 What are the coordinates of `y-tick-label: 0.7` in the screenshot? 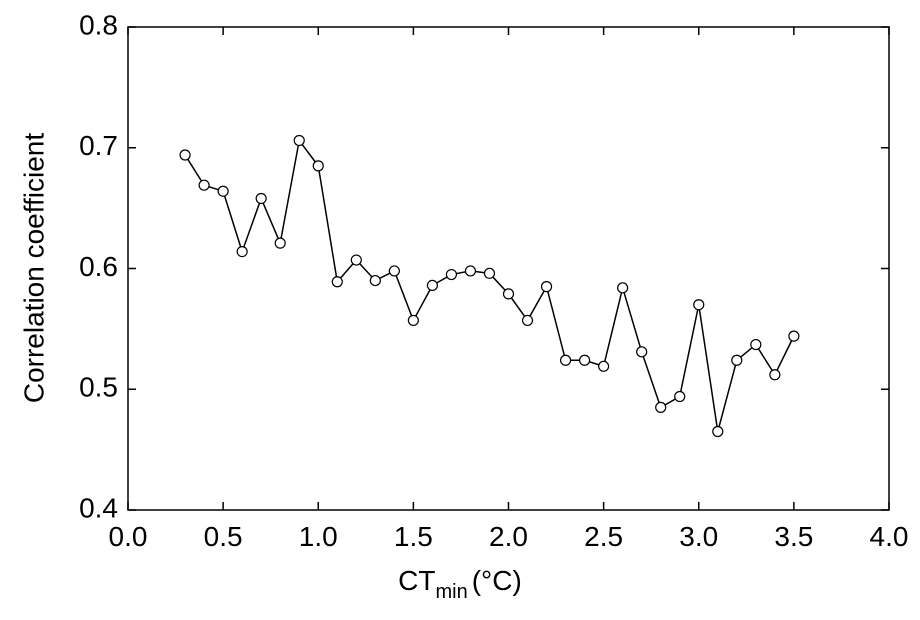 It's located at (98, 145).